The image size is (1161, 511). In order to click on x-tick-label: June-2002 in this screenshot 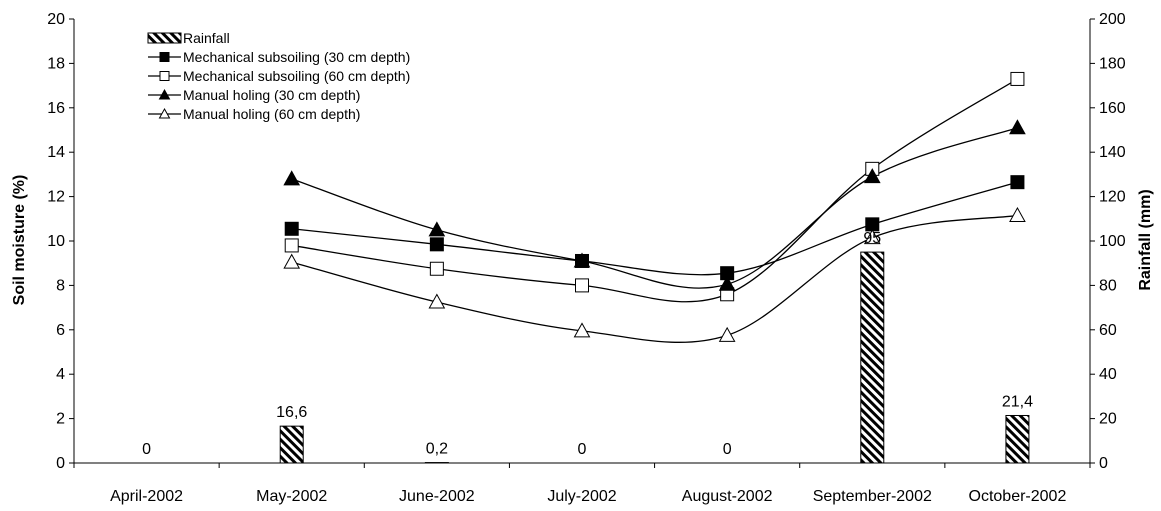, I will do `click(437, 496)`.